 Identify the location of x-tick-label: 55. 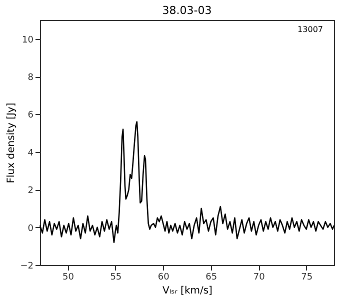
(116, 277).